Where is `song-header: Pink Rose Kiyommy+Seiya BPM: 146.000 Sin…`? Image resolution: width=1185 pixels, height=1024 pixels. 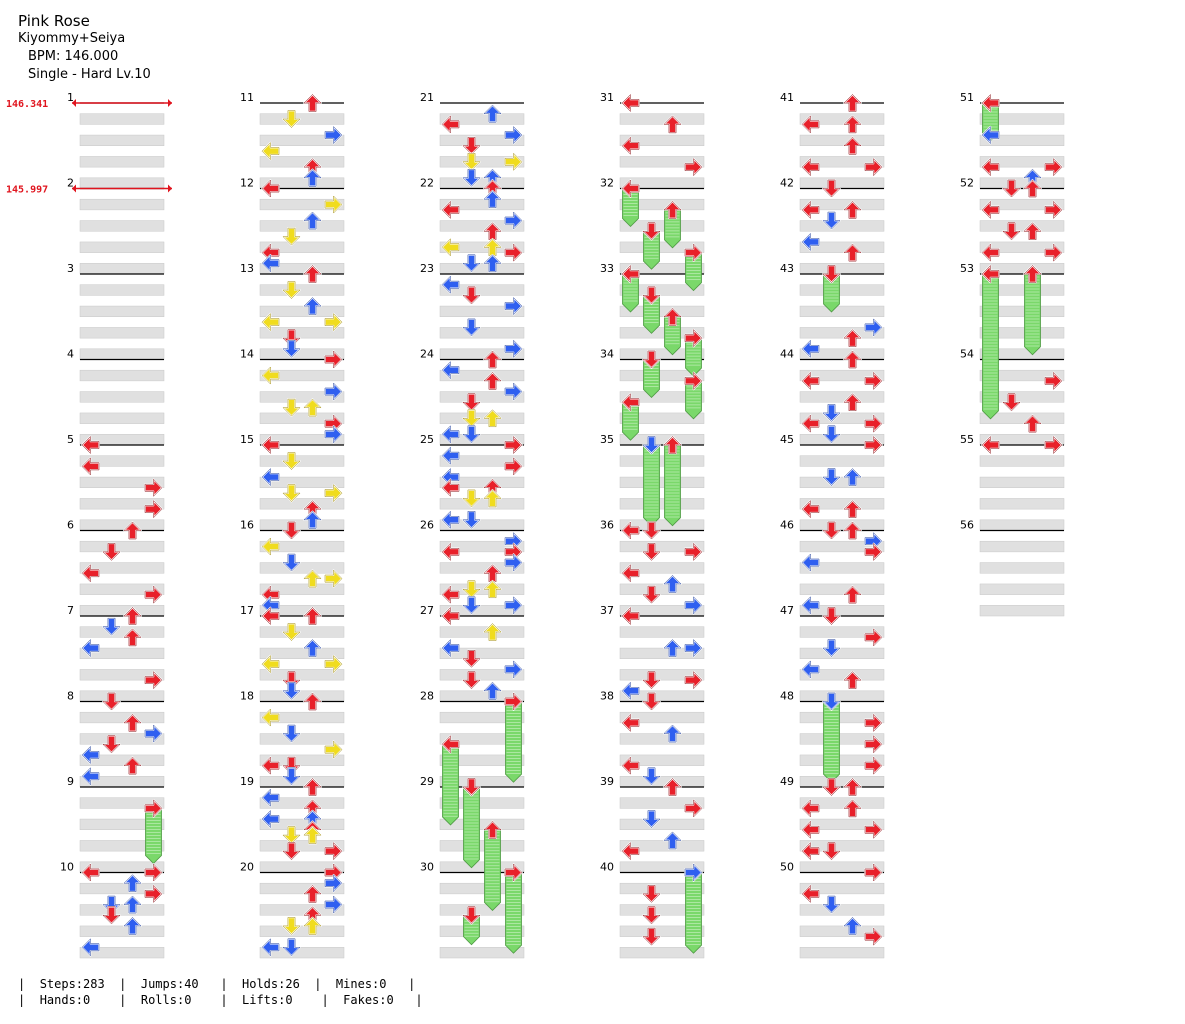
song-header: Pink Rose Kiyommy+Seiya BPM: 146.000 Sin… is located at coordinates (84, 48).